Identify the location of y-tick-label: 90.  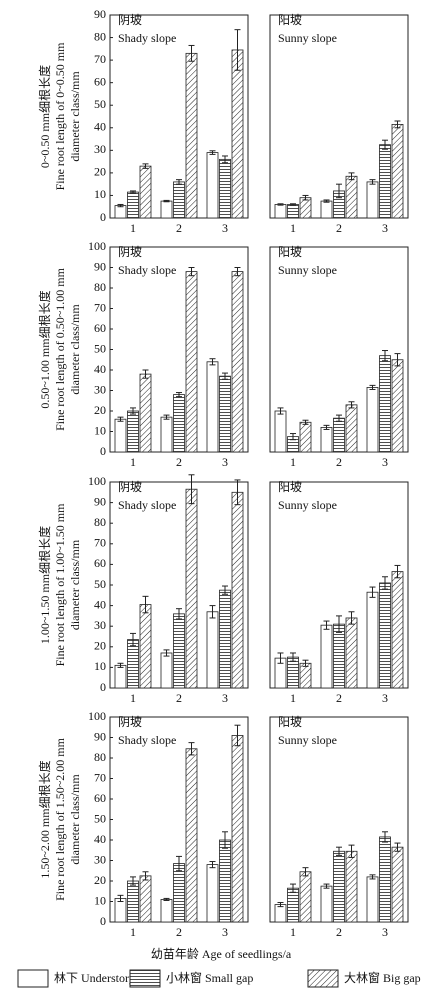
(100, 14).